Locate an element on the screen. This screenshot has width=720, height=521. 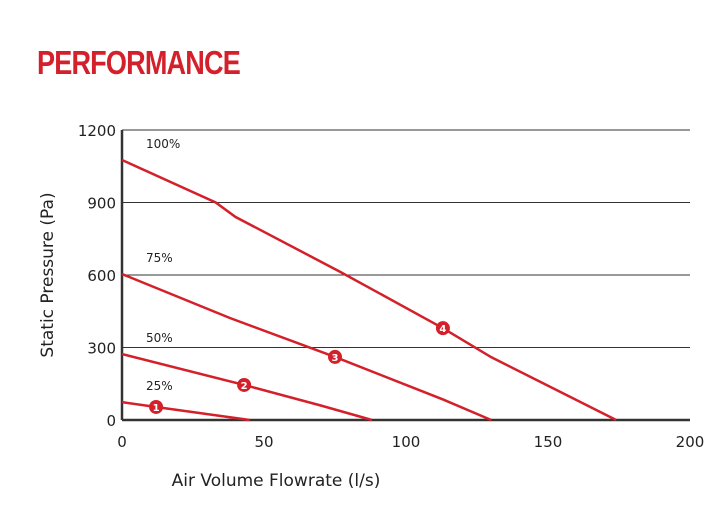
series-label: 100% is located at coordinates (163, 144).